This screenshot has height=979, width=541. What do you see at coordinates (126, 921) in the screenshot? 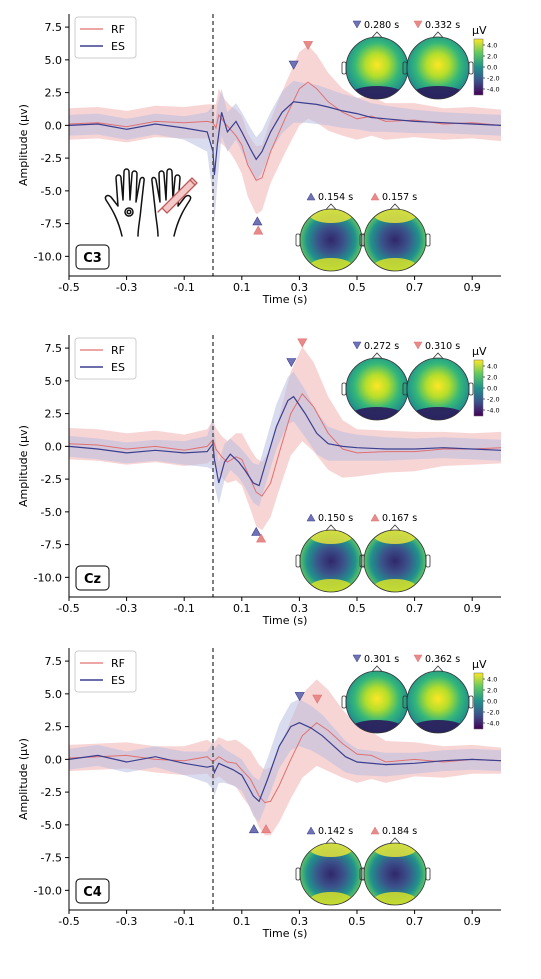
I see `x-tick-label: -0.3` at bounding box center [126, 921].